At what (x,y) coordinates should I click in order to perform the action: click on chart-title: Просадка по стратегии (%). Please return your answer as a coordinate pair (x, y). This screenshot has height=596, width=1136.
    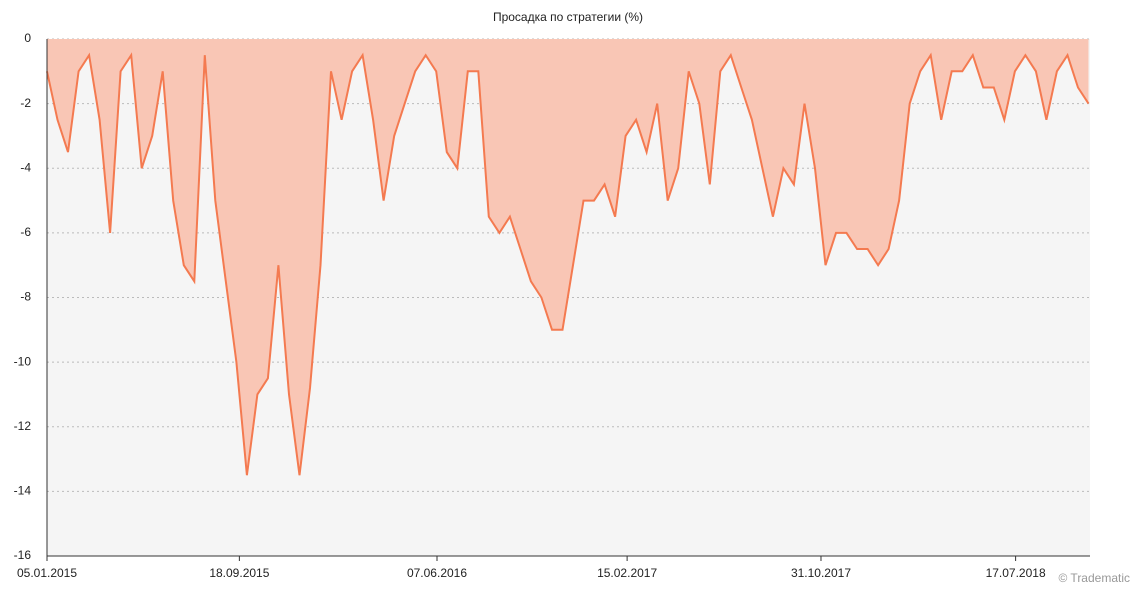
    Looking at the image, I should click on (568, 17).